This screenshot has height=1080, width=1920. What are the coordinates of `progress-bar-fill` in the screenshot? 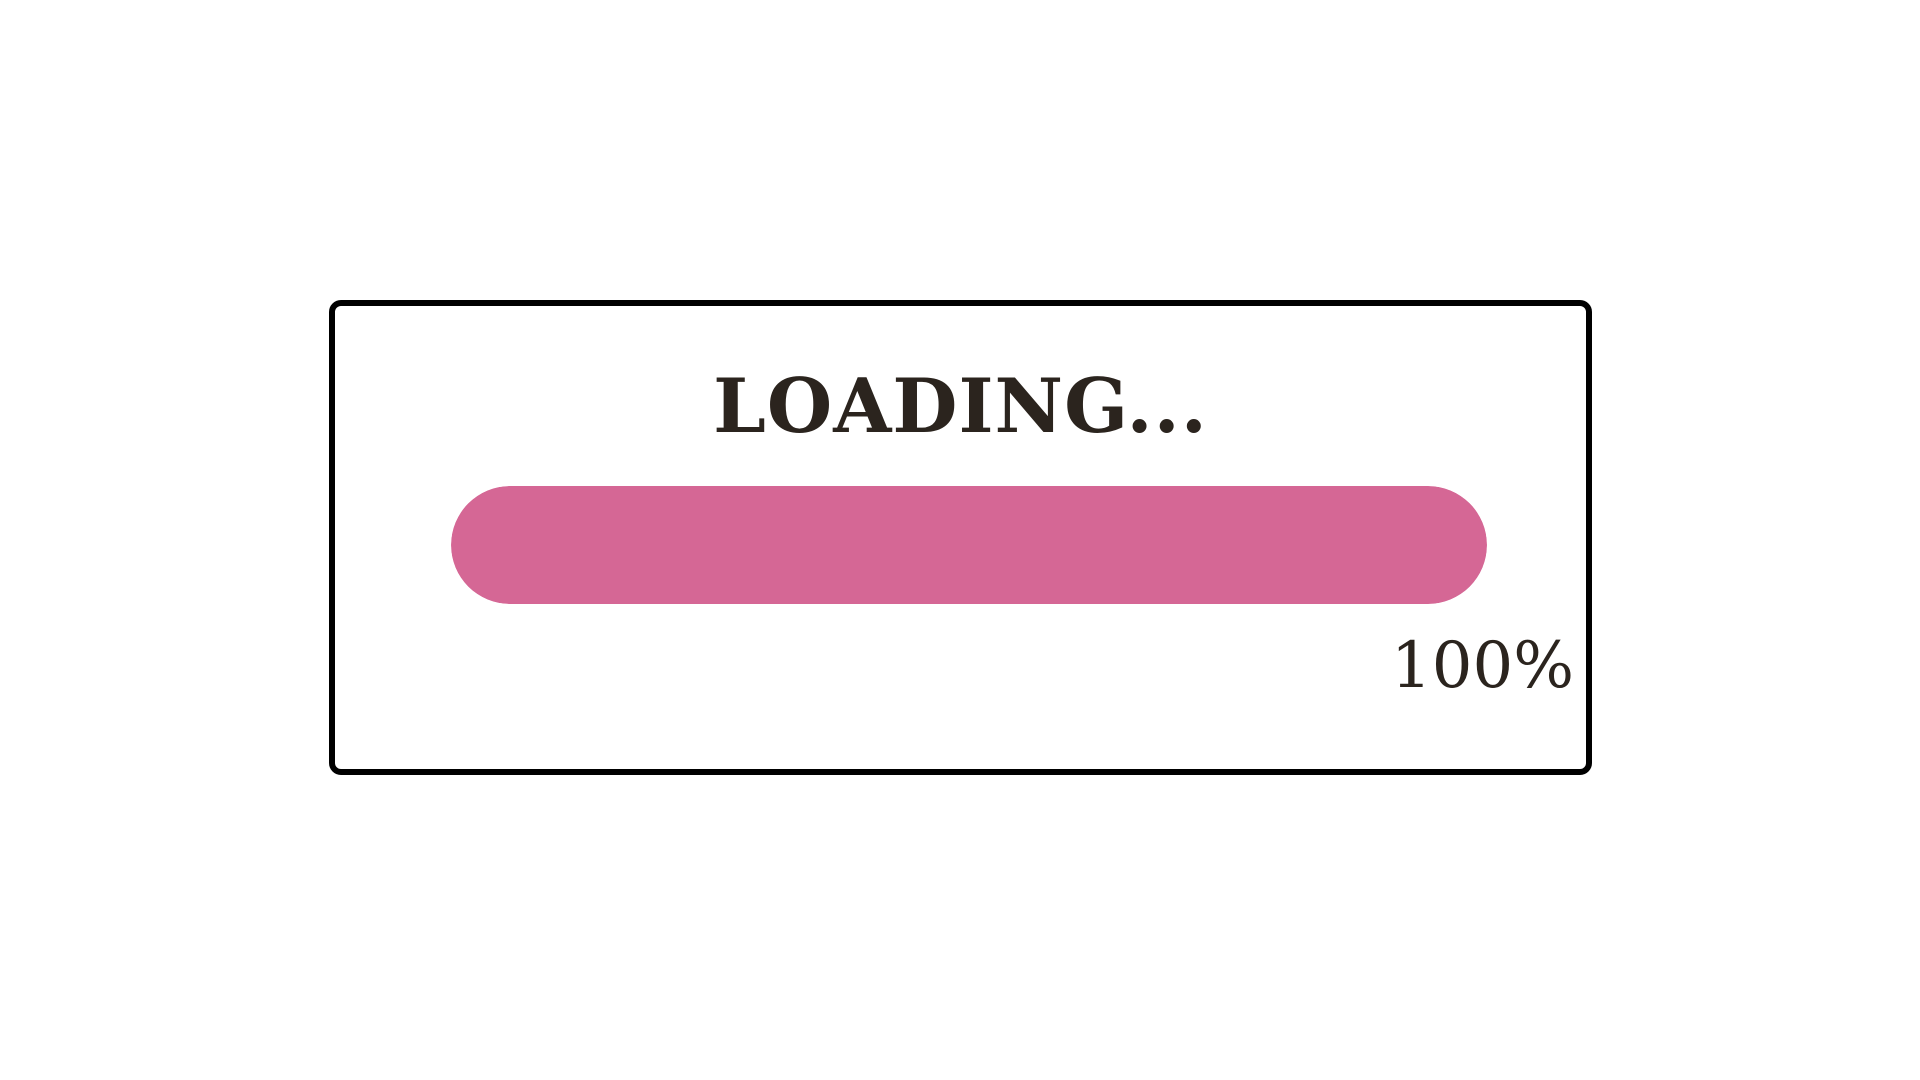 It's located at (969, 545).